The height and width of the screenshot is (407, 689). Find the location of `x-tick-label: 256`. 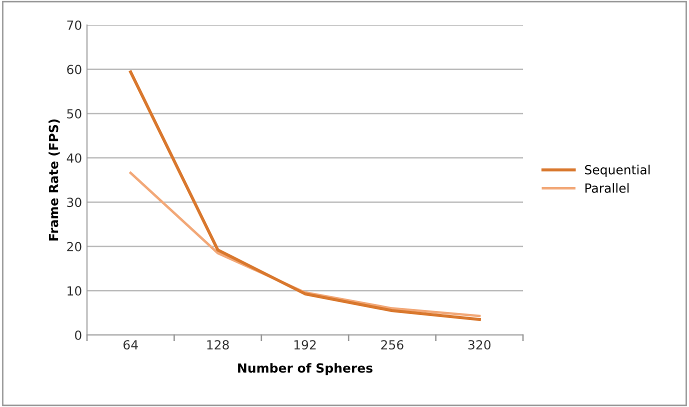

x-tick-label: 256 is located at coordinates (392, 345).